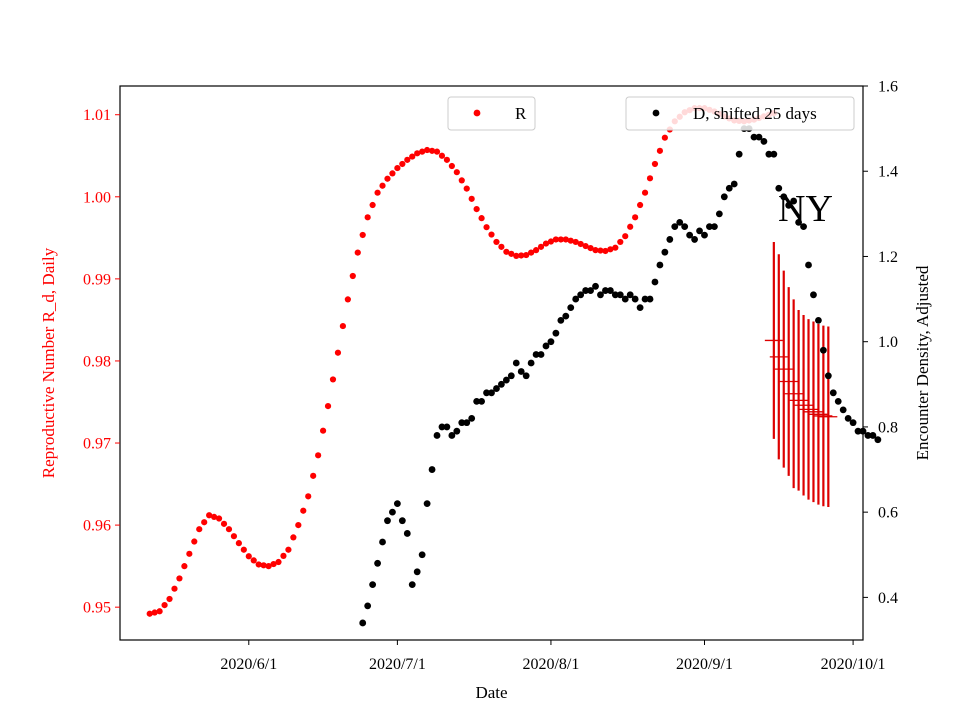 The width and height of the screenshot is (960, 720). Describe the element at coordinates (888, 342) in the screenshot. I see `y-right-tick-label: 1.0` at that location.